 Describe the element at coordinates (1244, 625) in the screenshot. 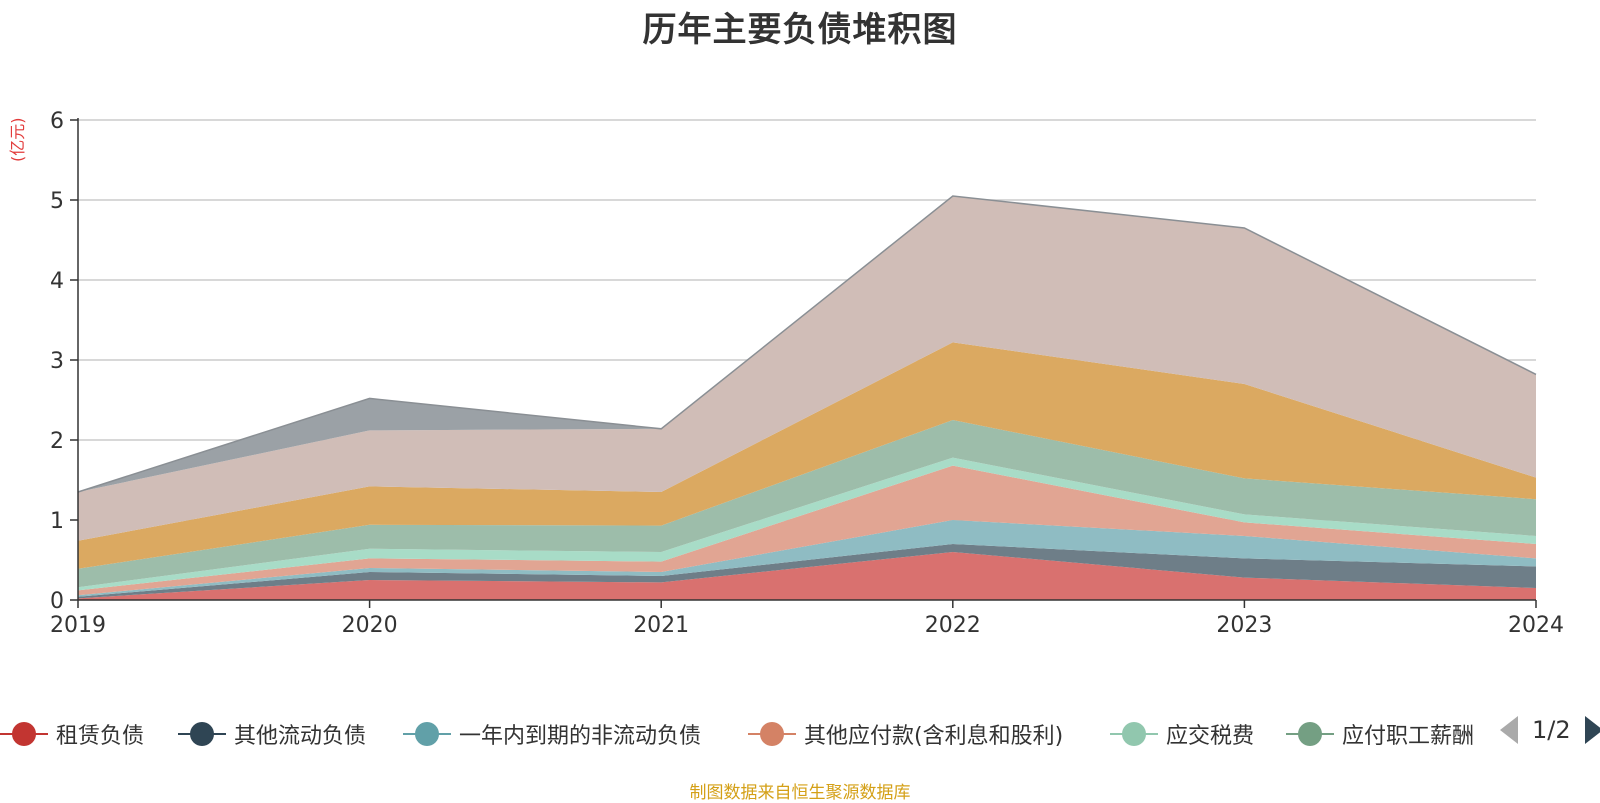

I see `x-tick-label: 2023` at that location.